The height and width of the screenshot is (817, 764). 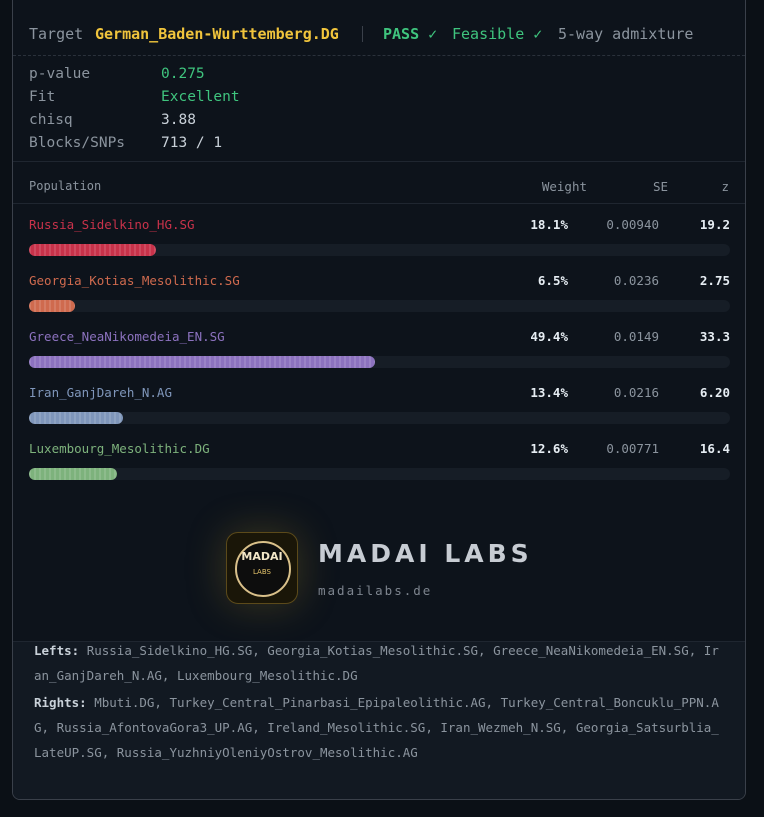 I want to click on weight: 49.4%, so click(x=549, y=336).